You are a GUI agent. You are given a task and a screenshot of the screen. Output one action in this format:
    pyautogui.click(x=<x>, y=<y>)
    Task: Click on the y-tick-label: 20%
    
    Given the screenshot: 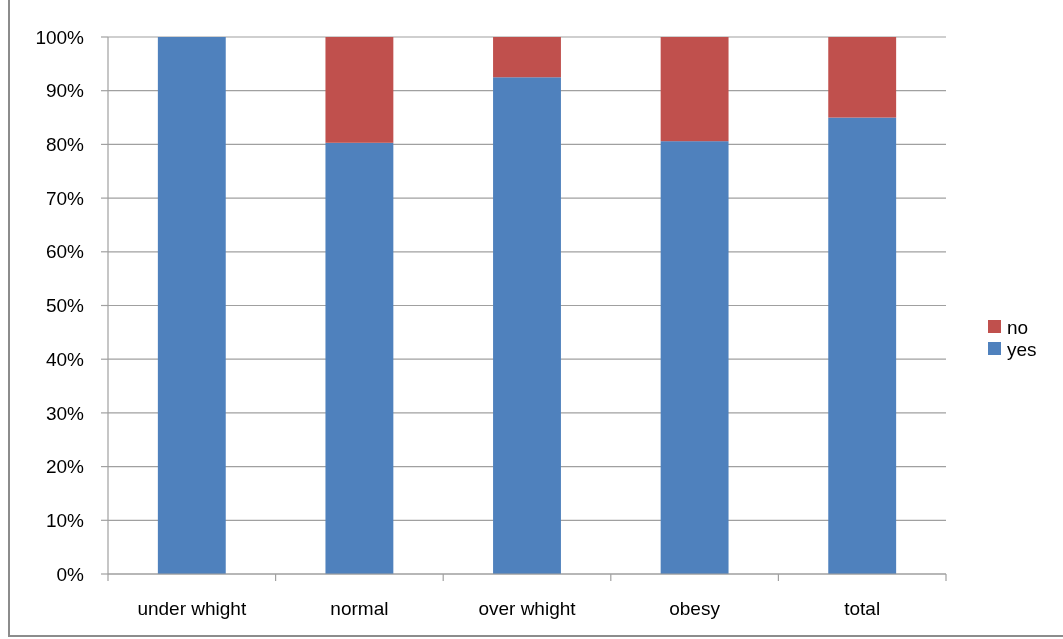 What is the action you would take?
    pyautogui.click(x=65, y=467)
    